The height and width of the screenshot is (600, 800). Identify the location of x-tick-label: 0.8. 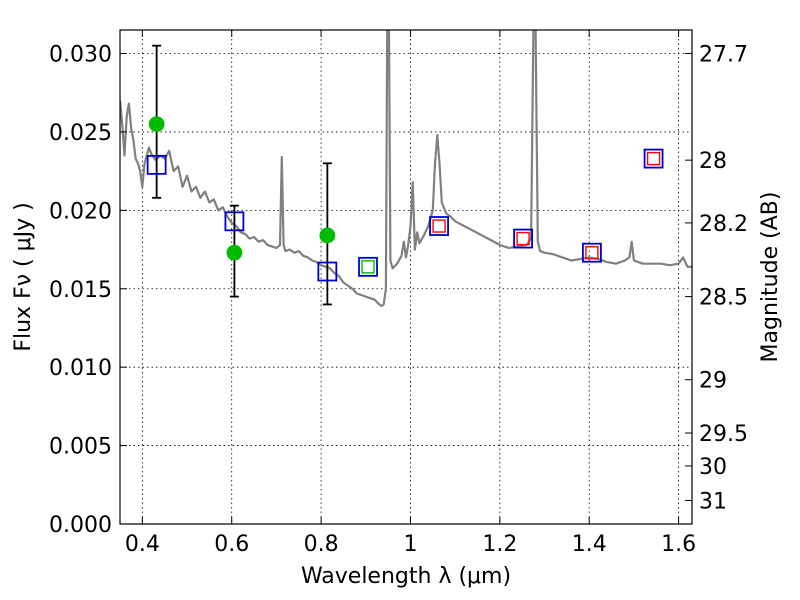
(321, 544).